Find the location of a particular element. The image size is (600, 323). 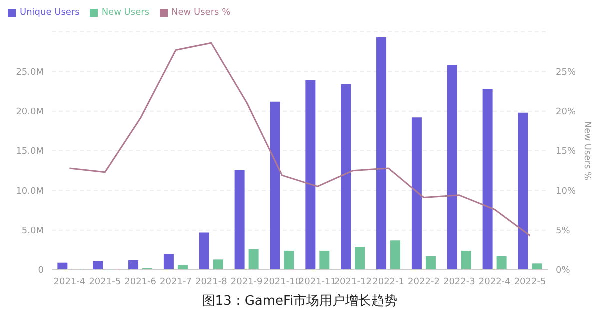

y2-tick-label: 0% is located at coordinates (563, 271).